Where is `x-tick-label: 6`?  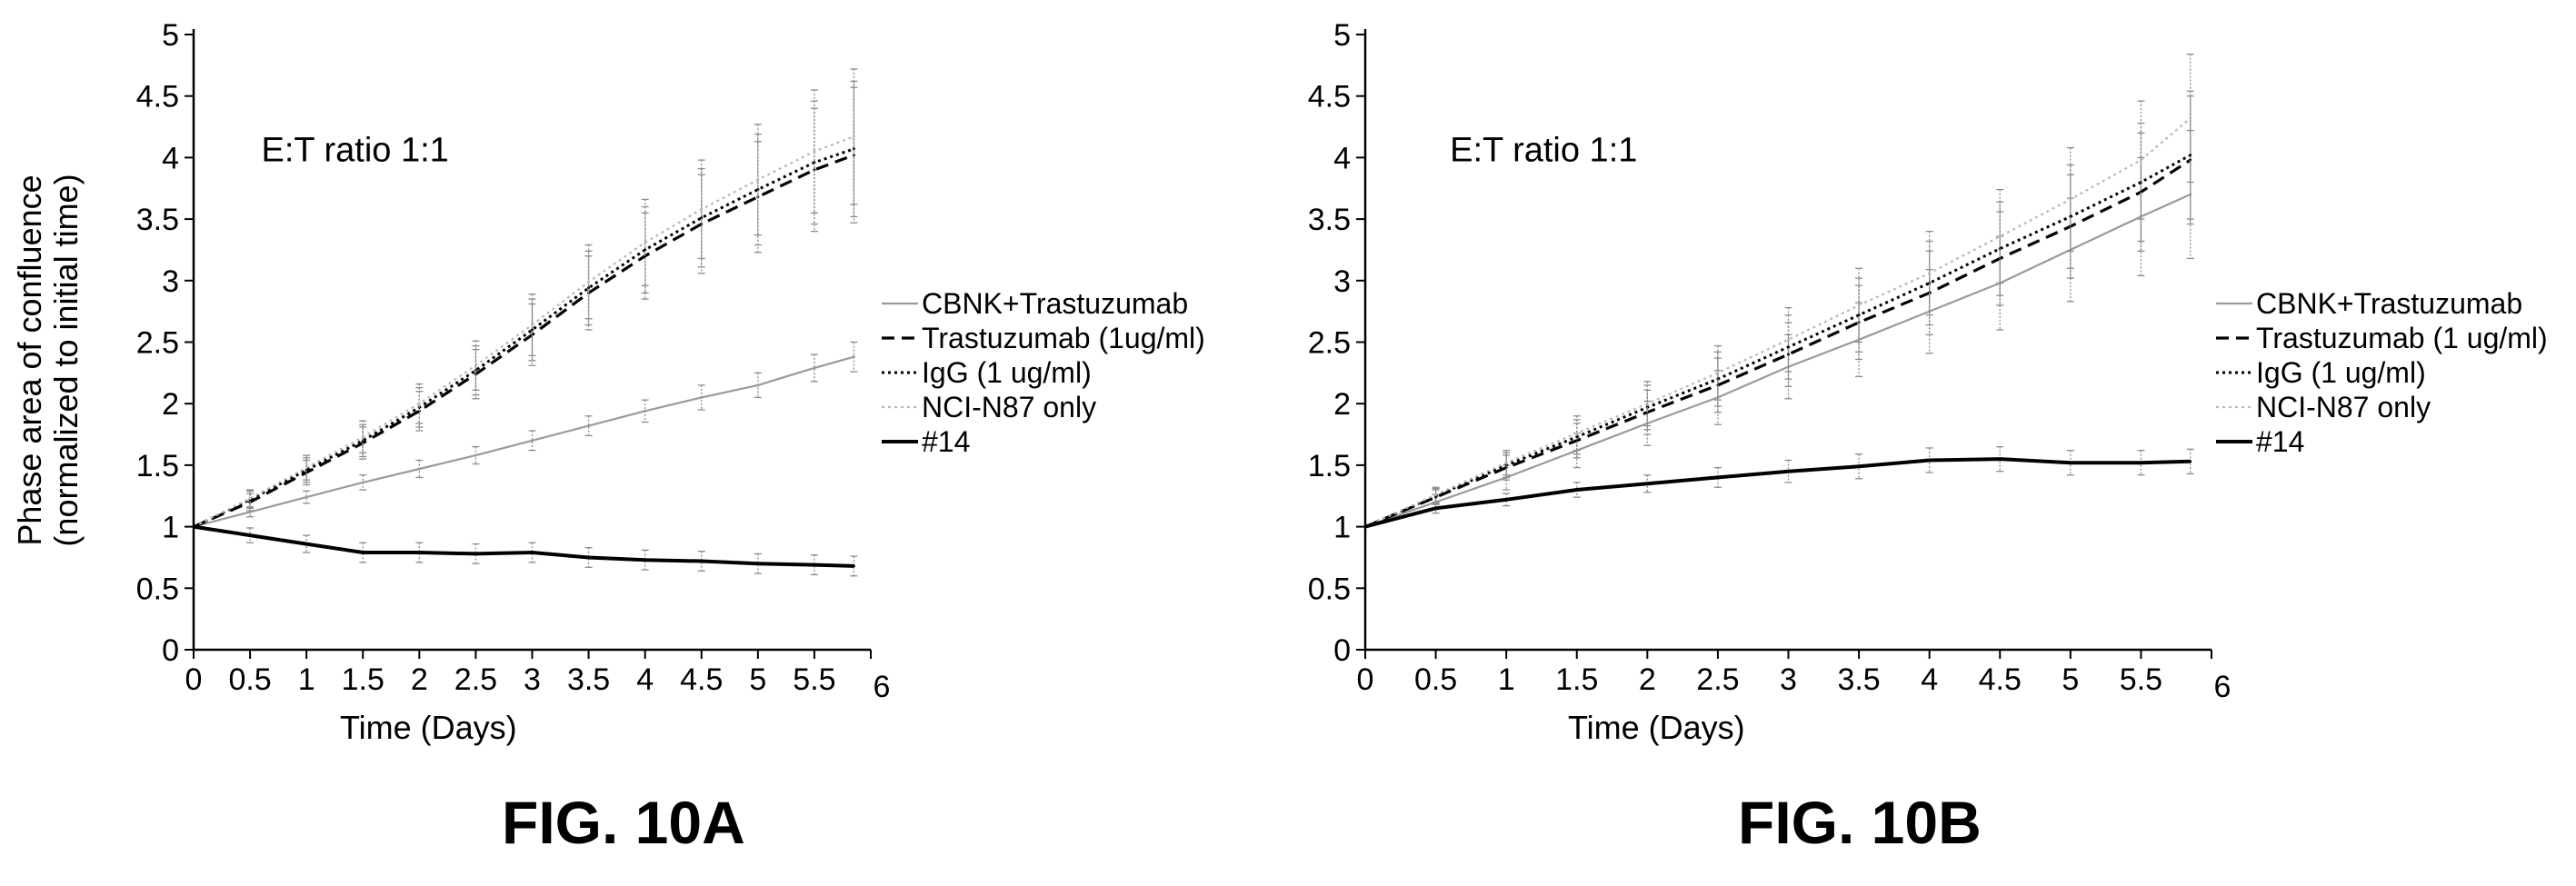
x-tick-label: 6 is located at coordinates (2223, 687).